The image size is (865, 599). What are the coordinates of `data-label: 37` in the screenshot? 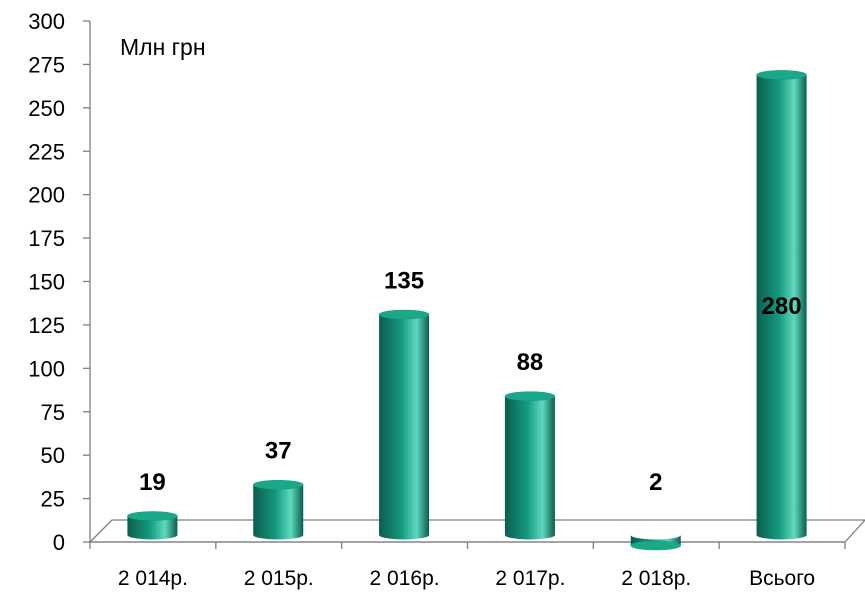 It's located at (278, 451).